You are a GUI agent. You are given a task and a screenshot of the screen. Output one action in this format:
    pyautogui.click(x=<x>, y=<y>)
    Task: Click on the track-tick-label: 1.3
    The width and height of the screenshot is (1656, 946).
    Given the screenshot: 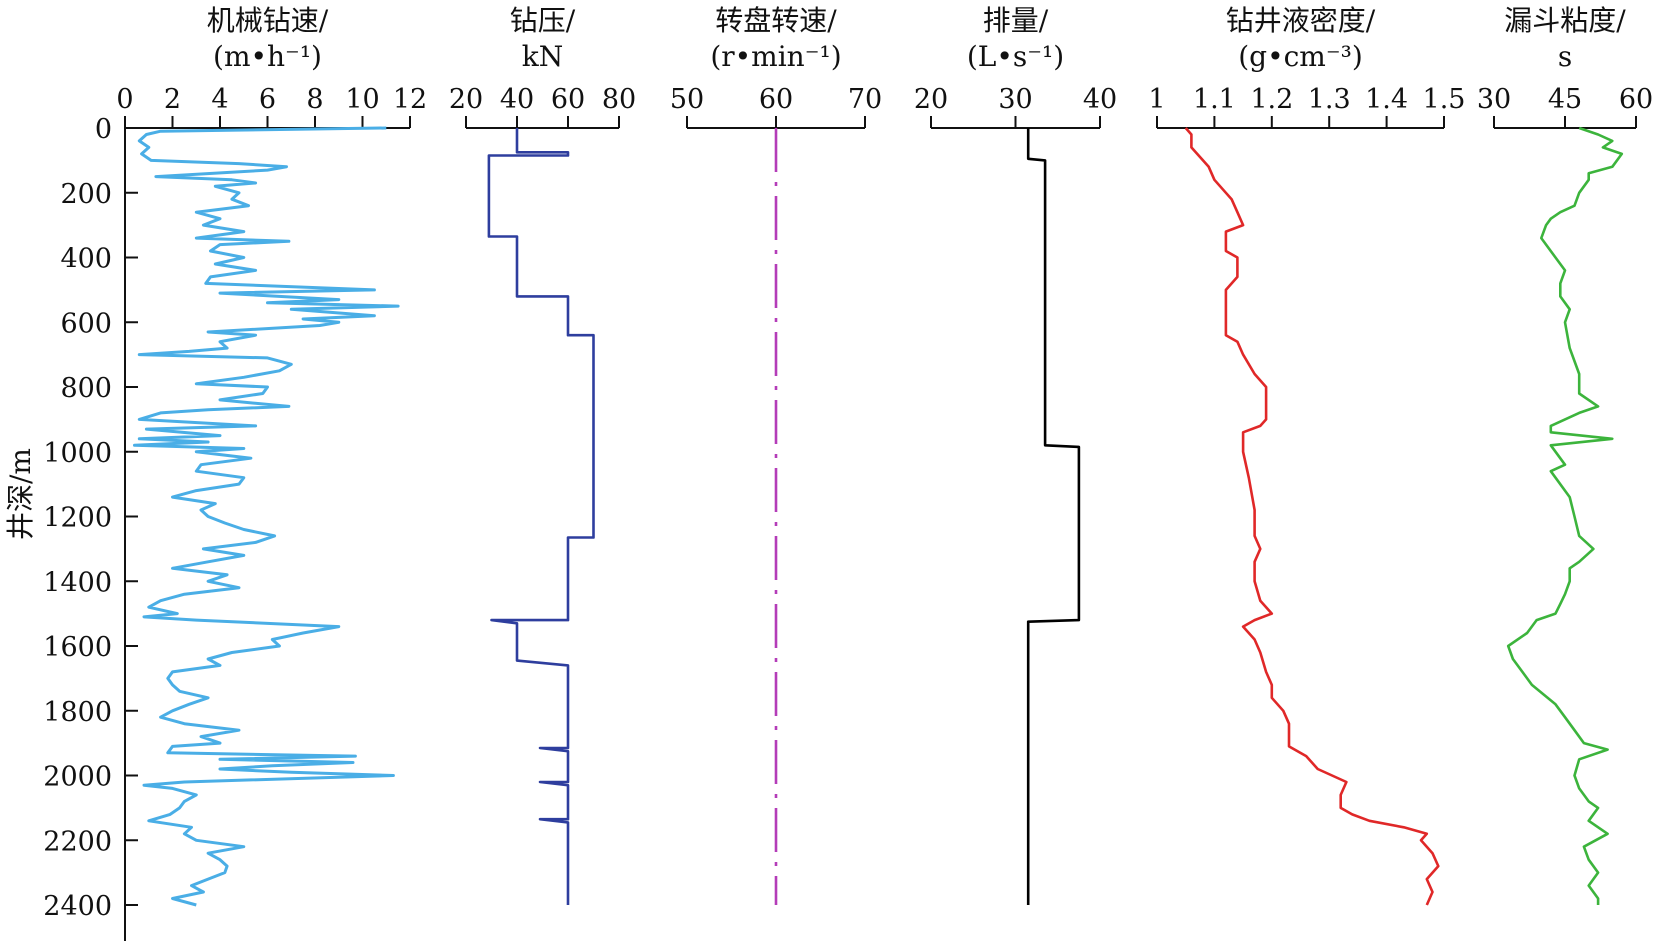 What is the action you would take?
    pyautogui.click(x=1329, y=99)
    